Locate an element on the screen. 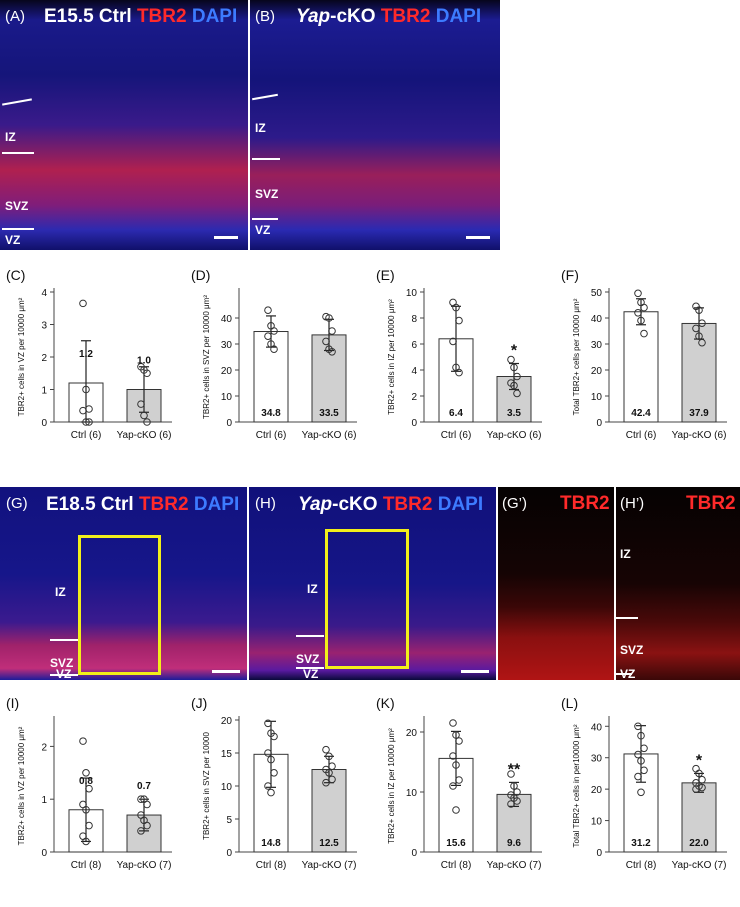 The image size is (740, 907). panel-label: (C) is located at coordinates (15, 275).